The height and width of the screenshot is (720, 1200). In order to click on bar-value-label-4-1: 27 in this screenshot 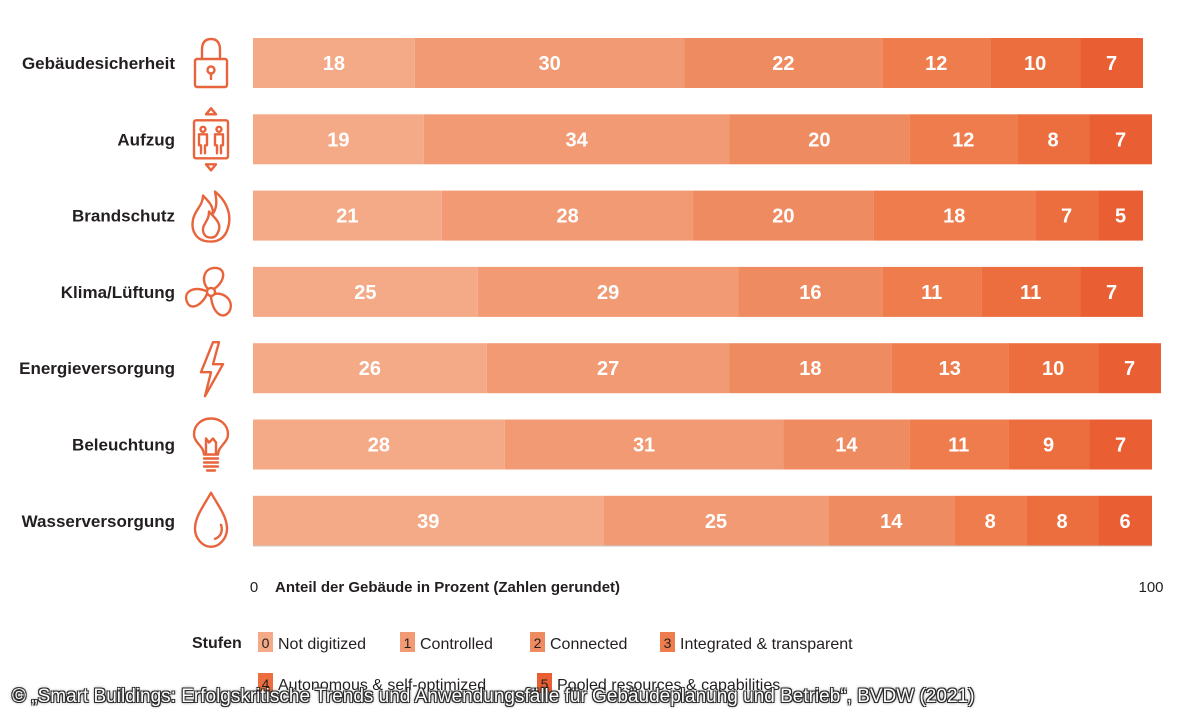, I will do `click(608, 369)`.